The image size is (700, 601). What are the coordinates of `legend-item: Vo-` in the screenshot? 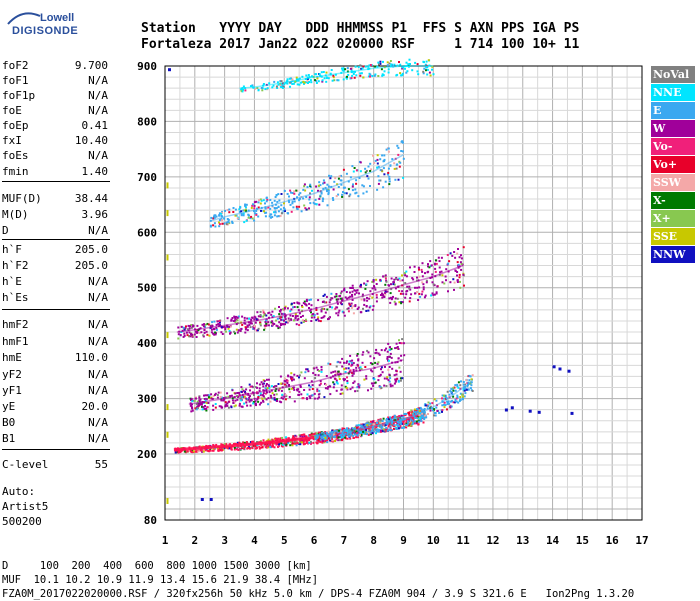 It's located at (673, 146).